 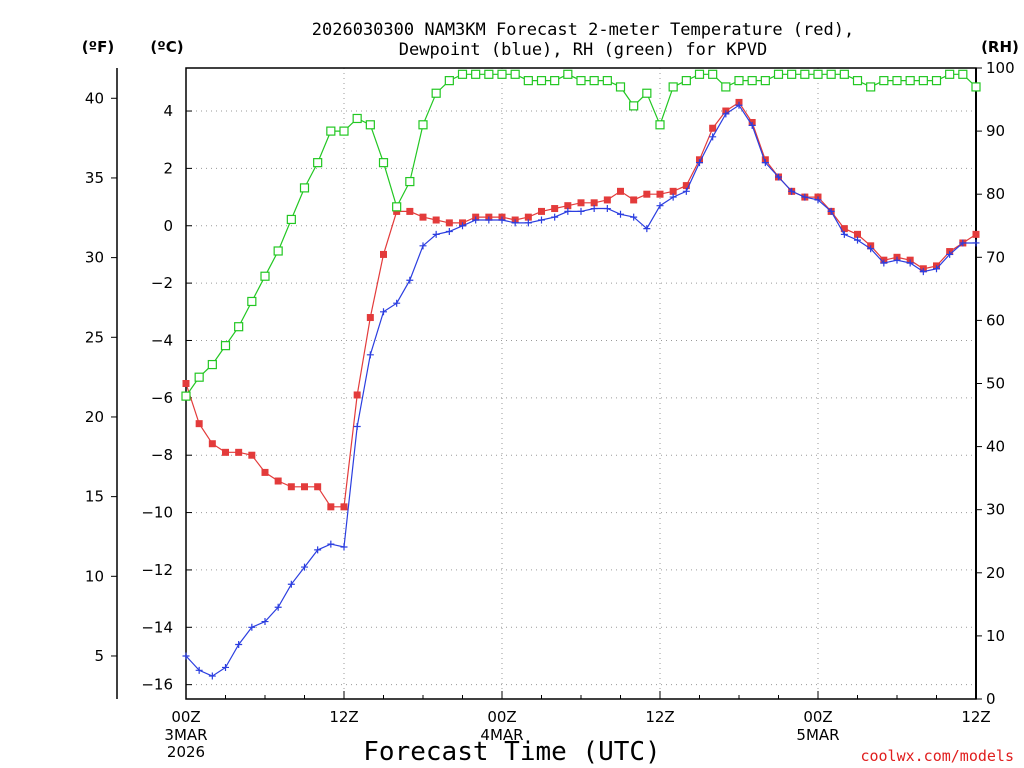 I want to click on fahrenheit-tick-label: 30, so click(x=94, y=258).